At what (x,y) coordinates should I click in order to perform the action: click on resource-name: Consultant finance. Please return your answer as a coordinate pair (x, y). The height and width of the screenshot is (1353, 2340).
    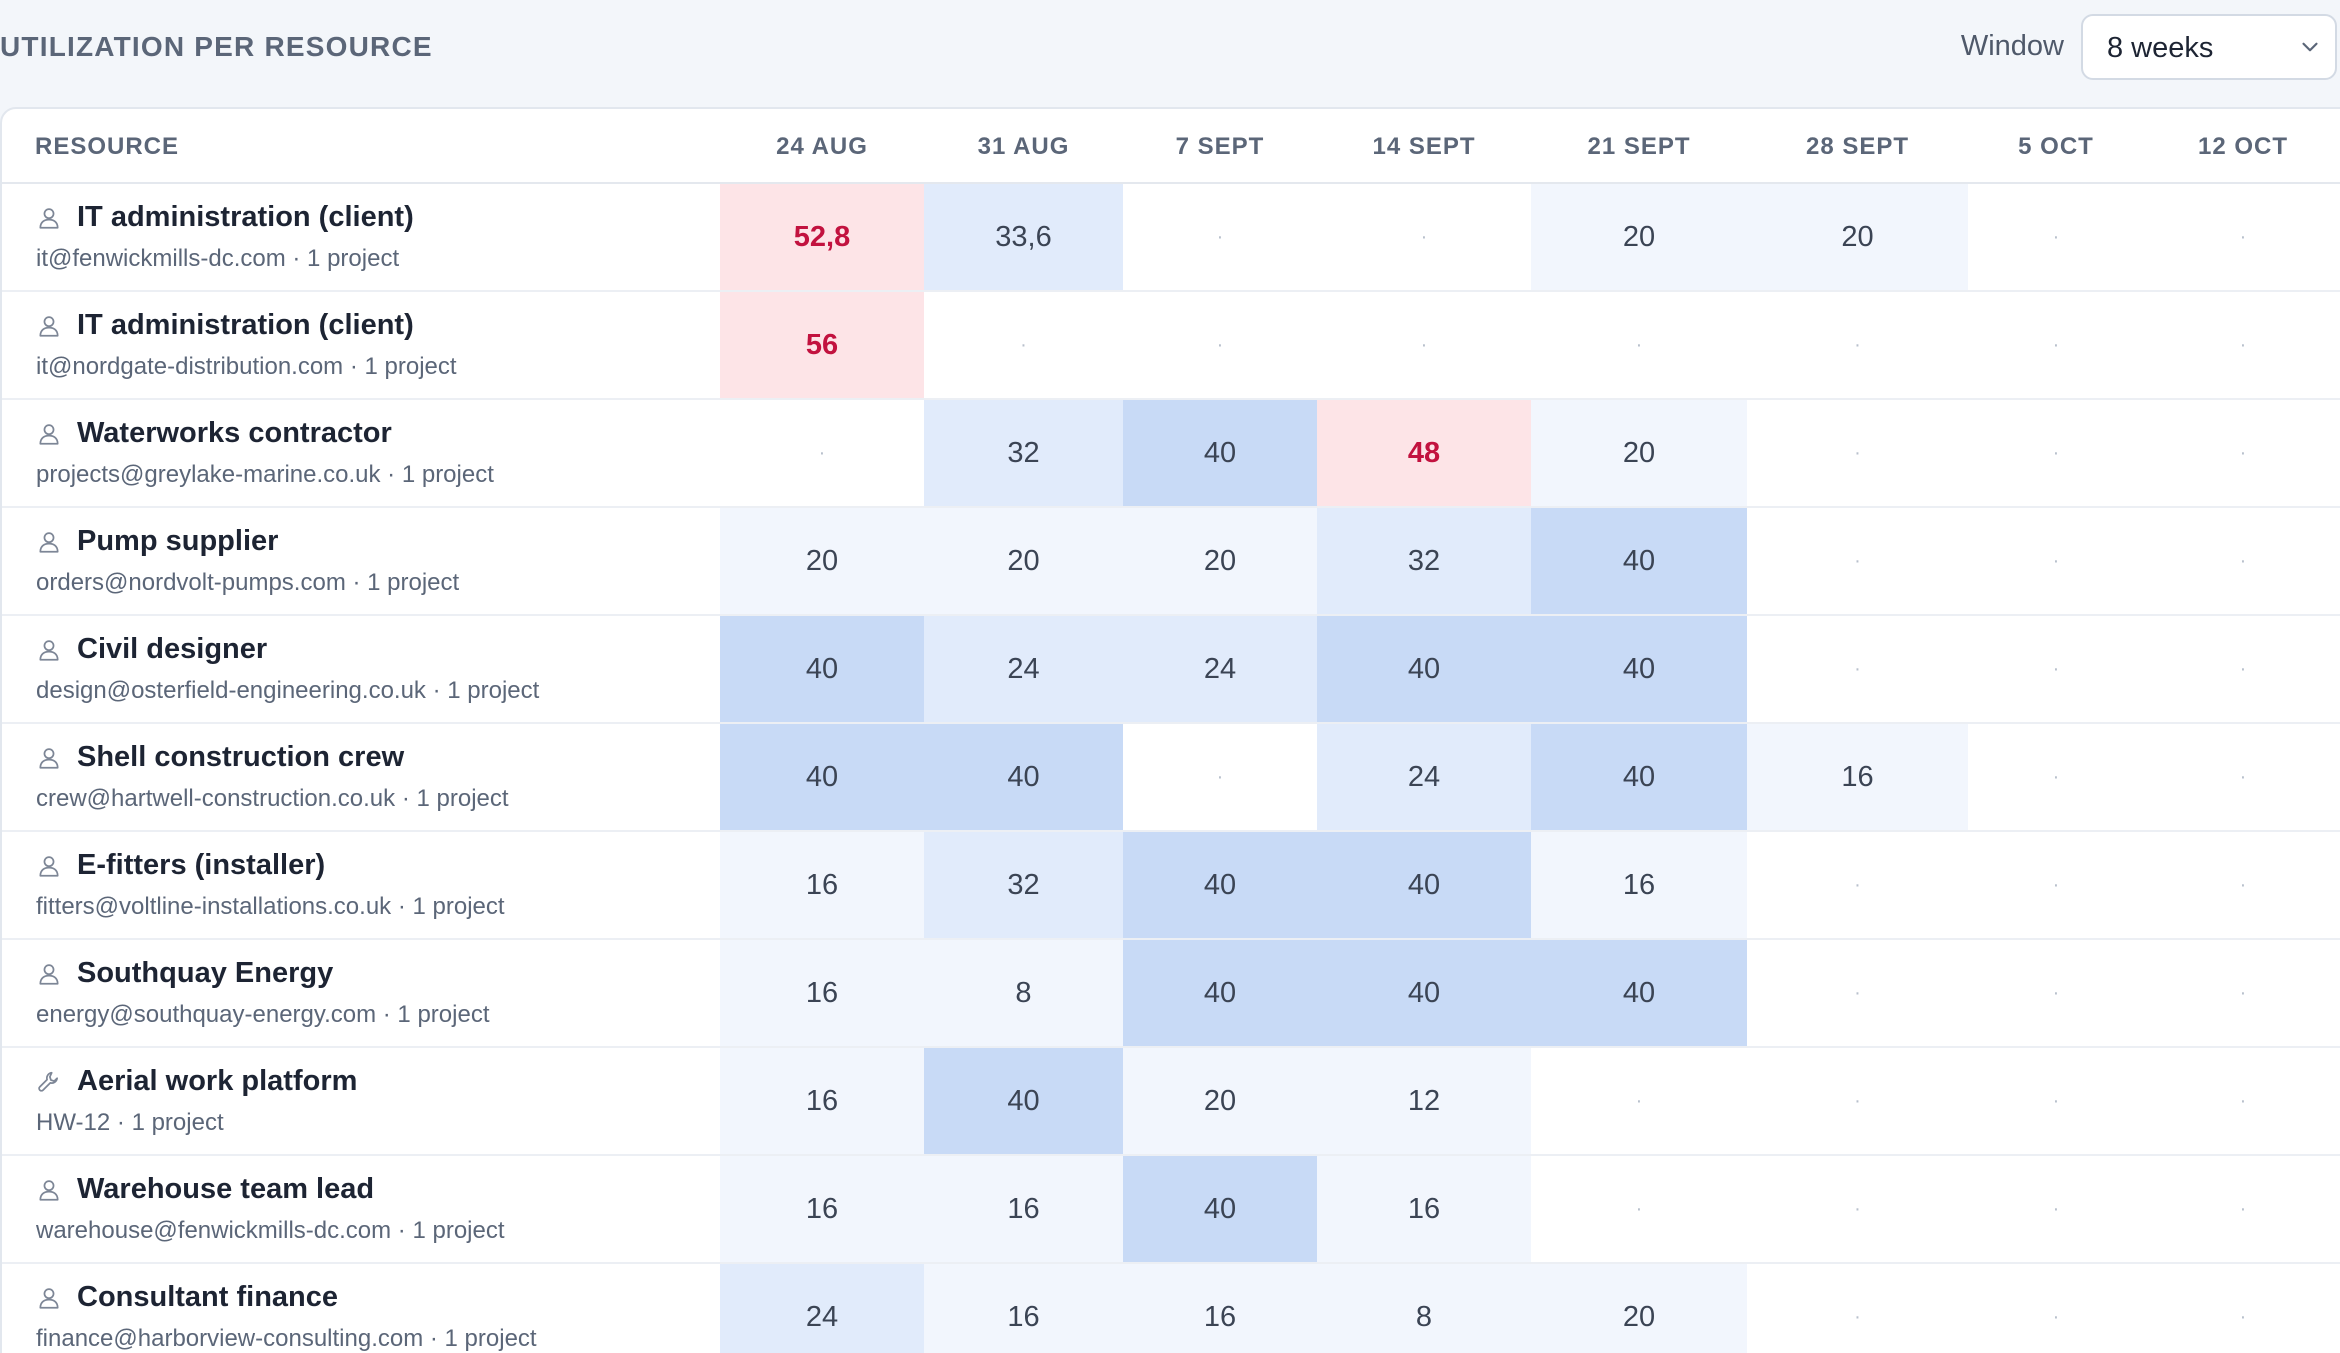
    Looking at the image, I should click on (208, 1297).